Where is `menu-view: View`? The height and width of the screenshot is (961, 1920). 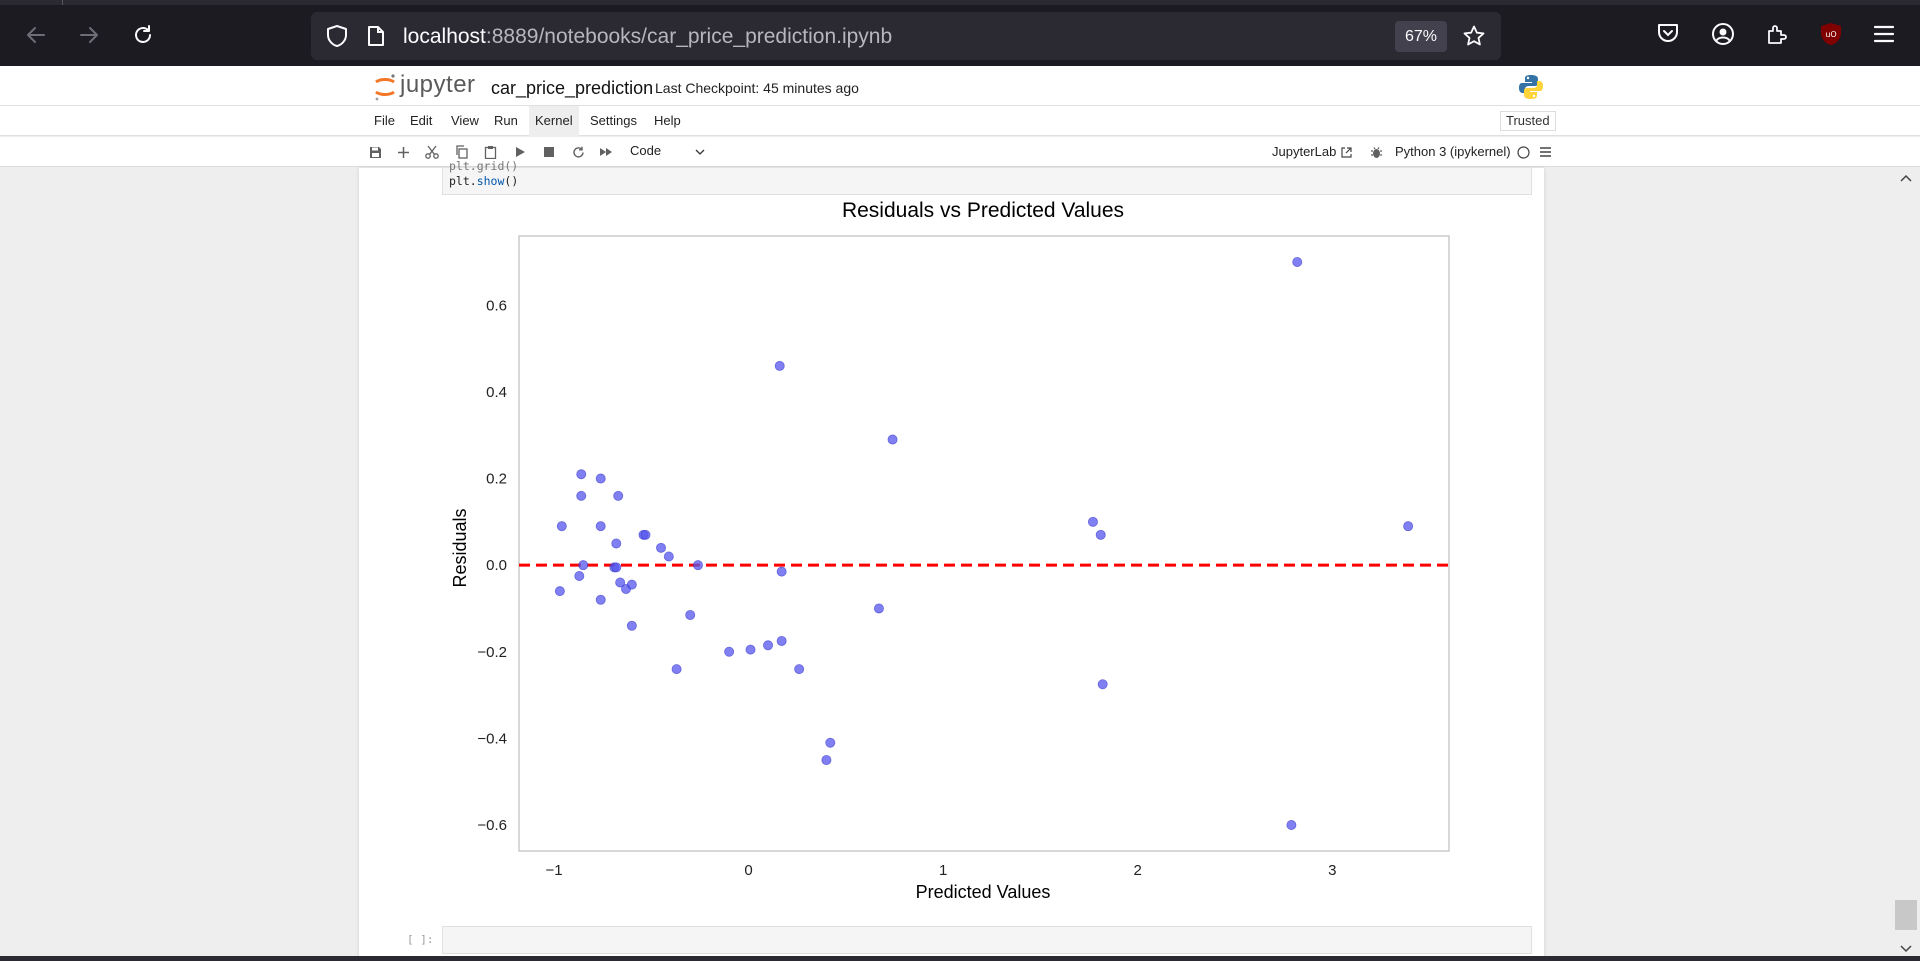 menu-view: View is located at coordinates (465, 120).